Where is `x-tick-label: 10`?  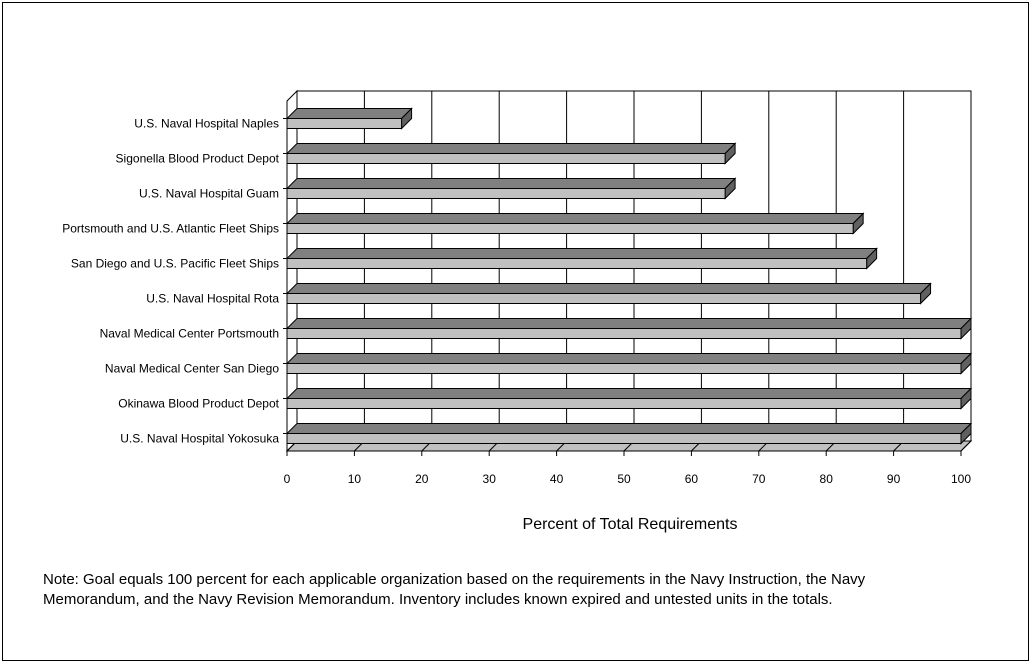
x-tick-label: 10 is located at coordinates (355, 479).